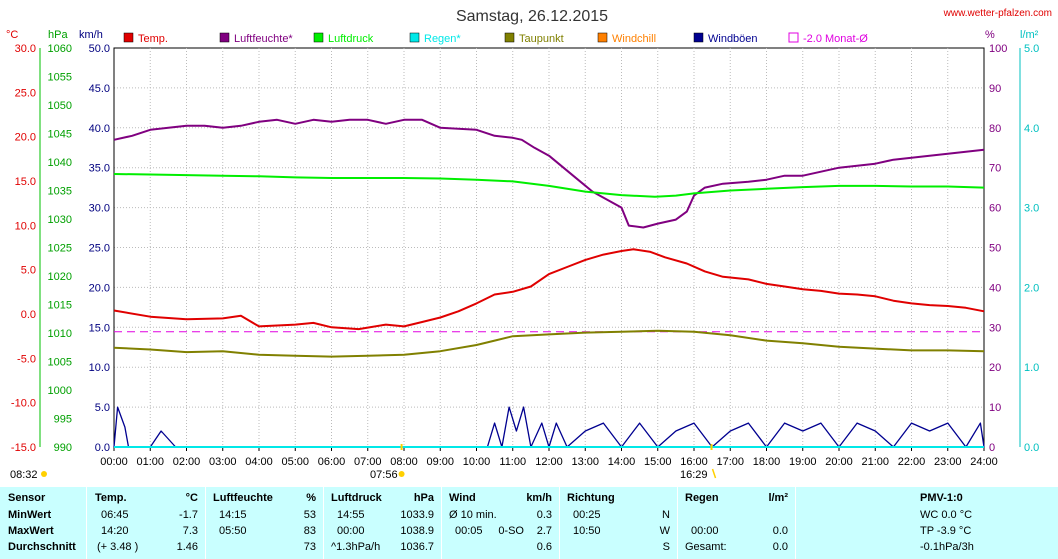 The image size is (1058, 559). What do you see at coordinates (664, 531) in the screenshot?
I see `stats-dir-max-val: W` at bounding box center [664, 531].